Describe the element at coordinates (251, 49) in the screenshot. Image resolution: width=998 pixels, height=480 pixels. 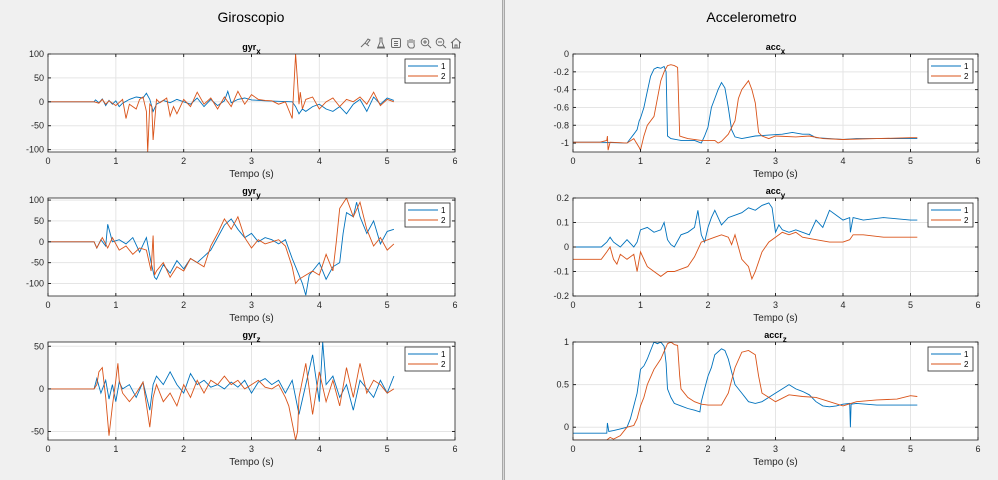
I see `subplot-title: gyrx` at that location.